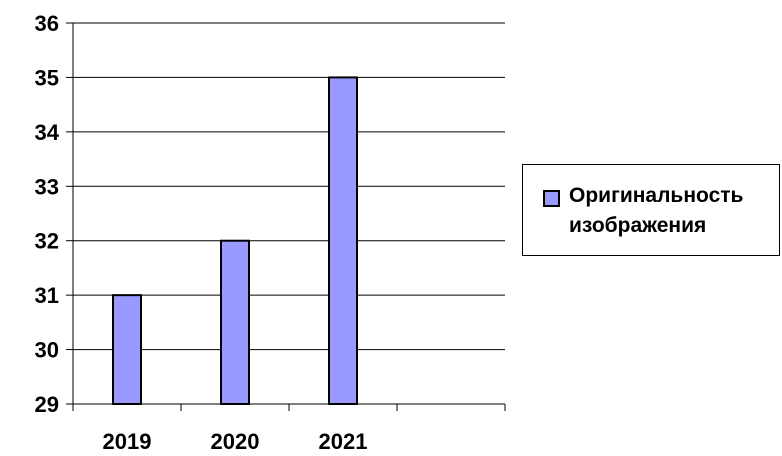  What do you see at coordinates (47, 350) in the screenshot?
I see `y-tick-label: 30` at bounding box center [47, 350].